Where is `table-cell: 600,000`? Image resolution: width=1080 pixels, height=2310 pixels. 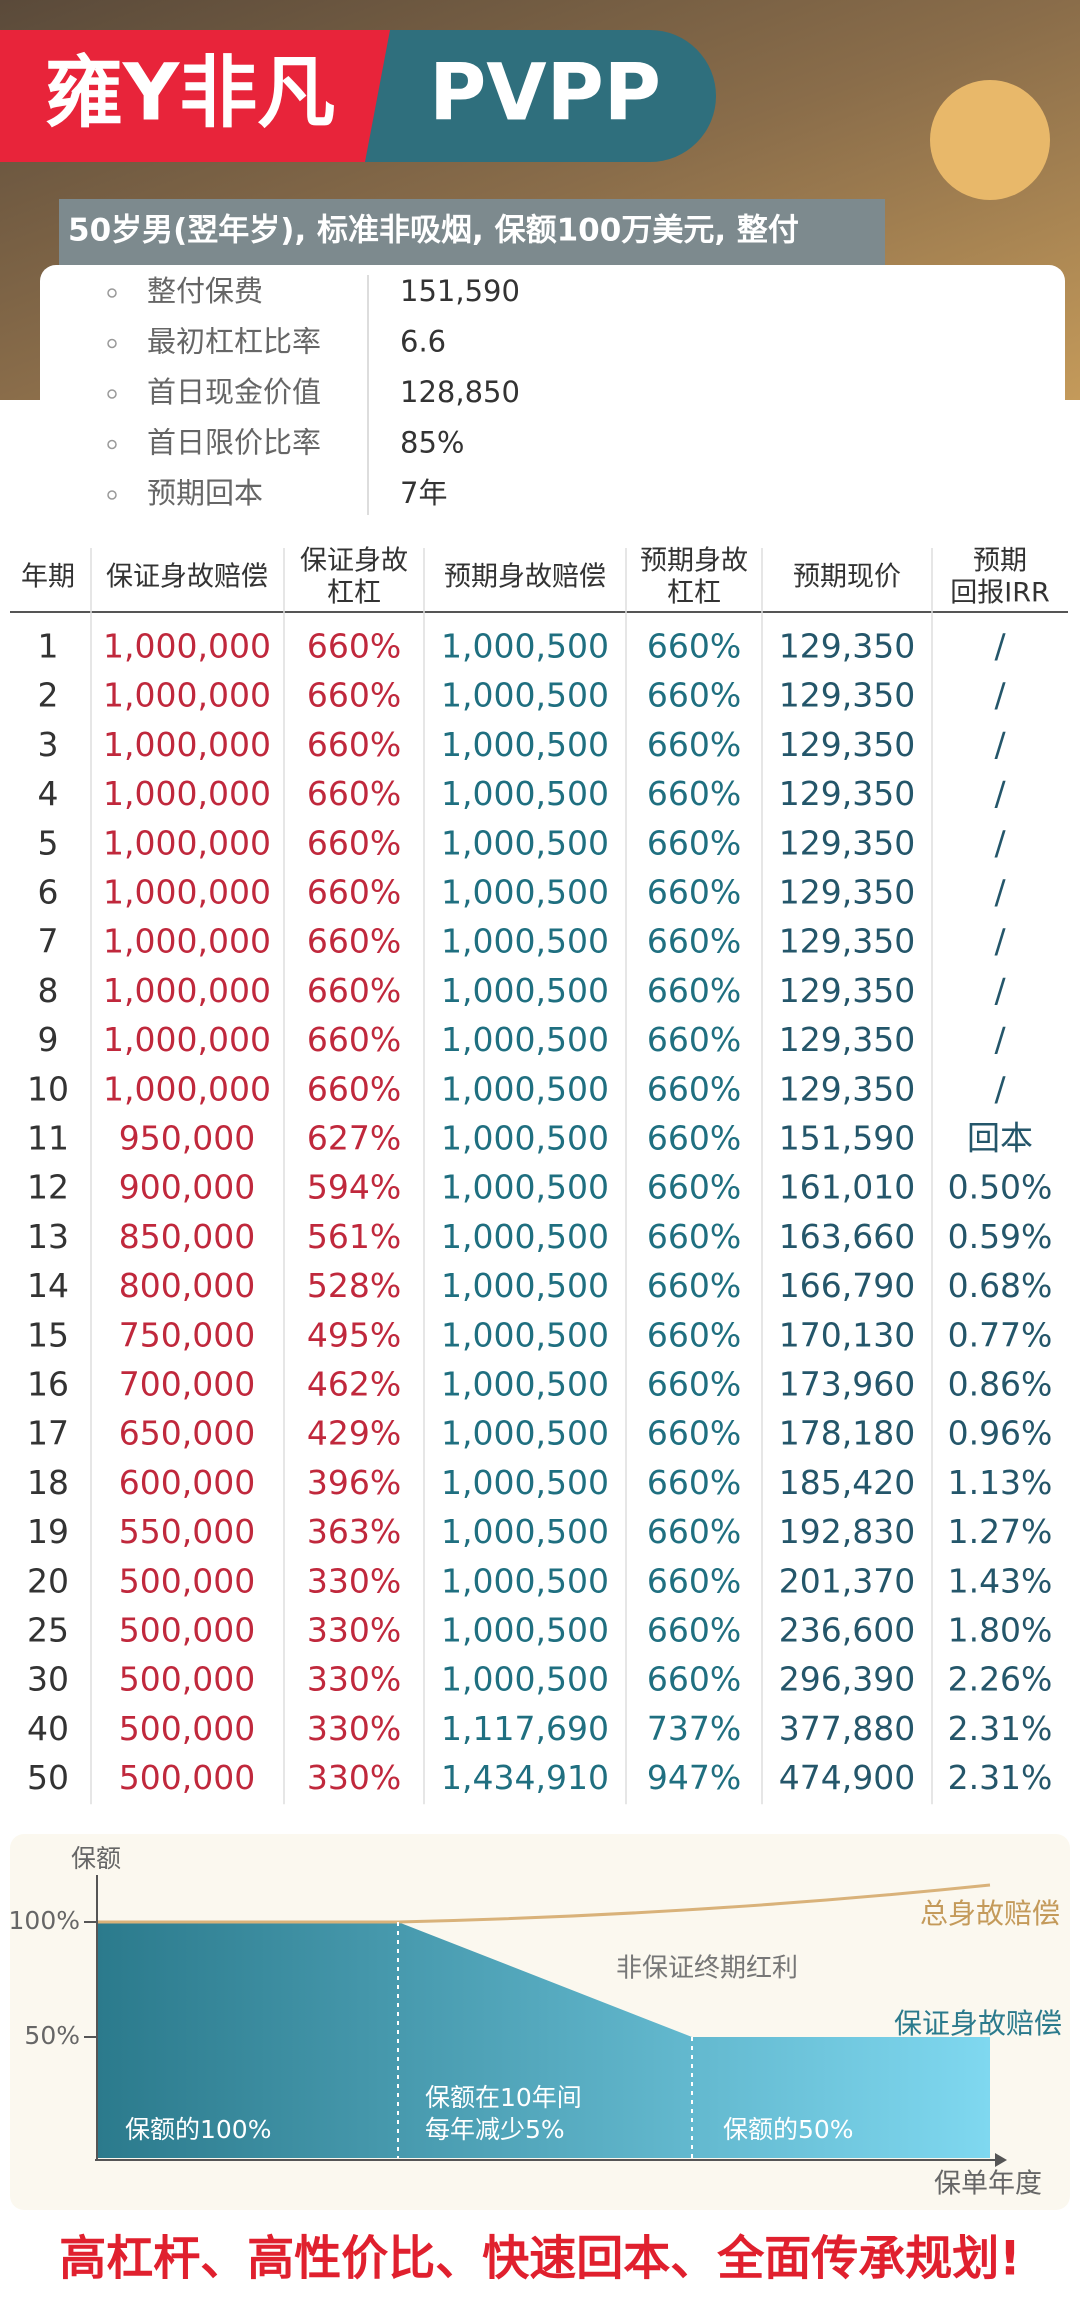 table-cell: 600,000 is located at coordinates (187, 1482).